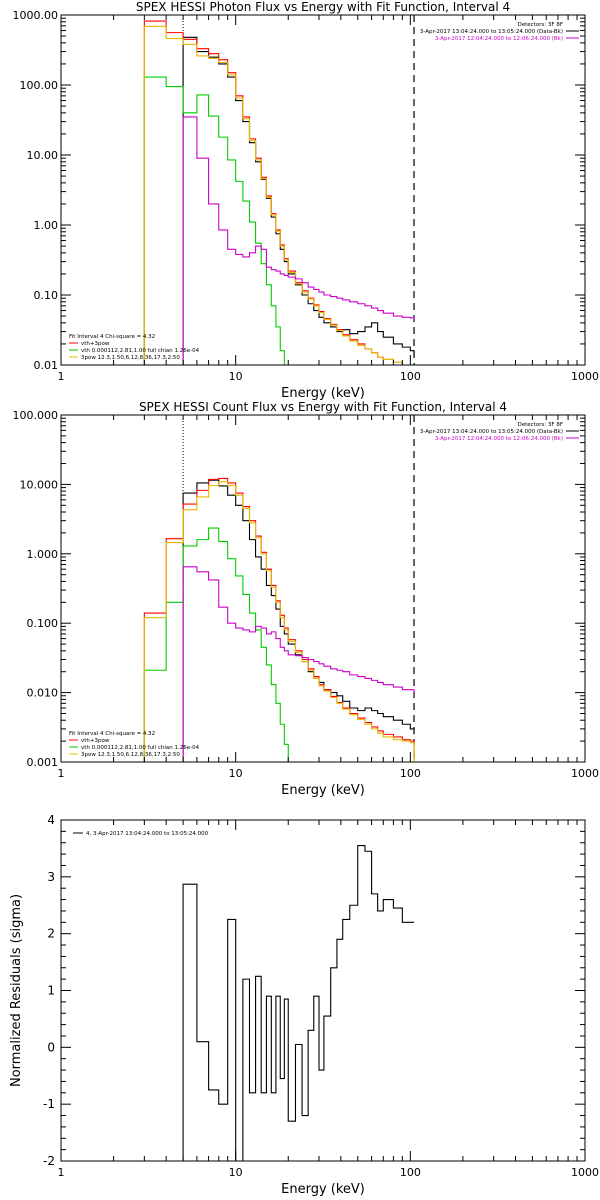  I want to click on y-tick-label: 1.000, so click(43, 554).